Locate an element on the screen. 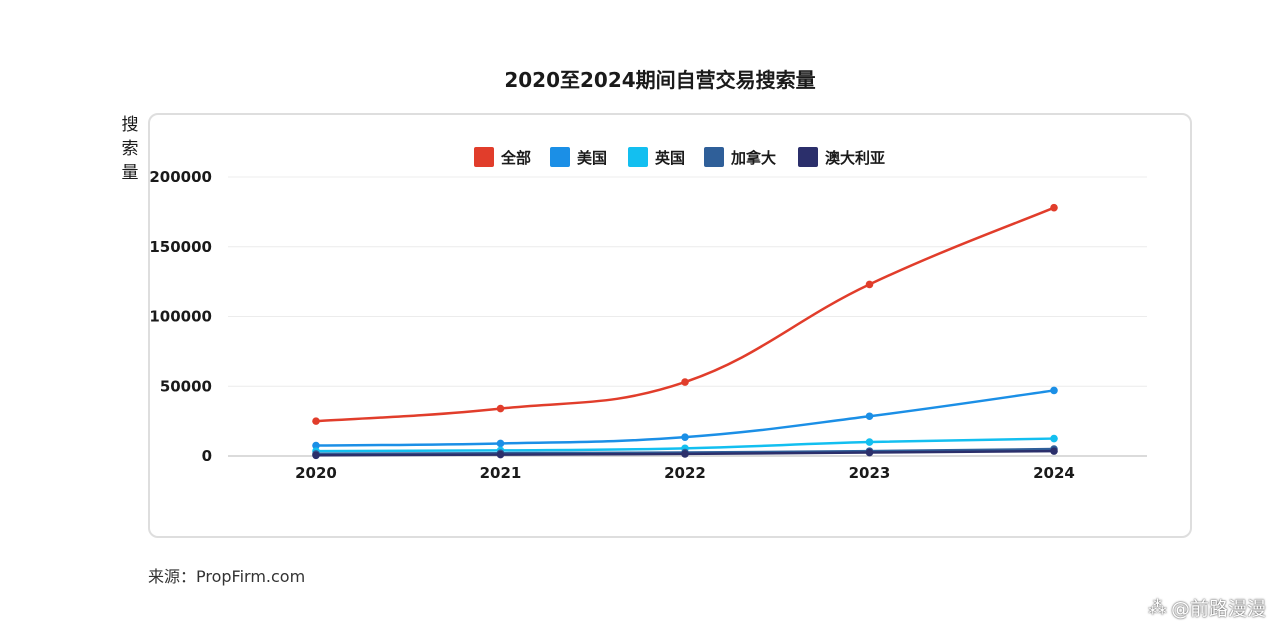 The height and width of the screenshot is (640, 1280). x-tick-label: 2022 is located at coordinates (685, 473).